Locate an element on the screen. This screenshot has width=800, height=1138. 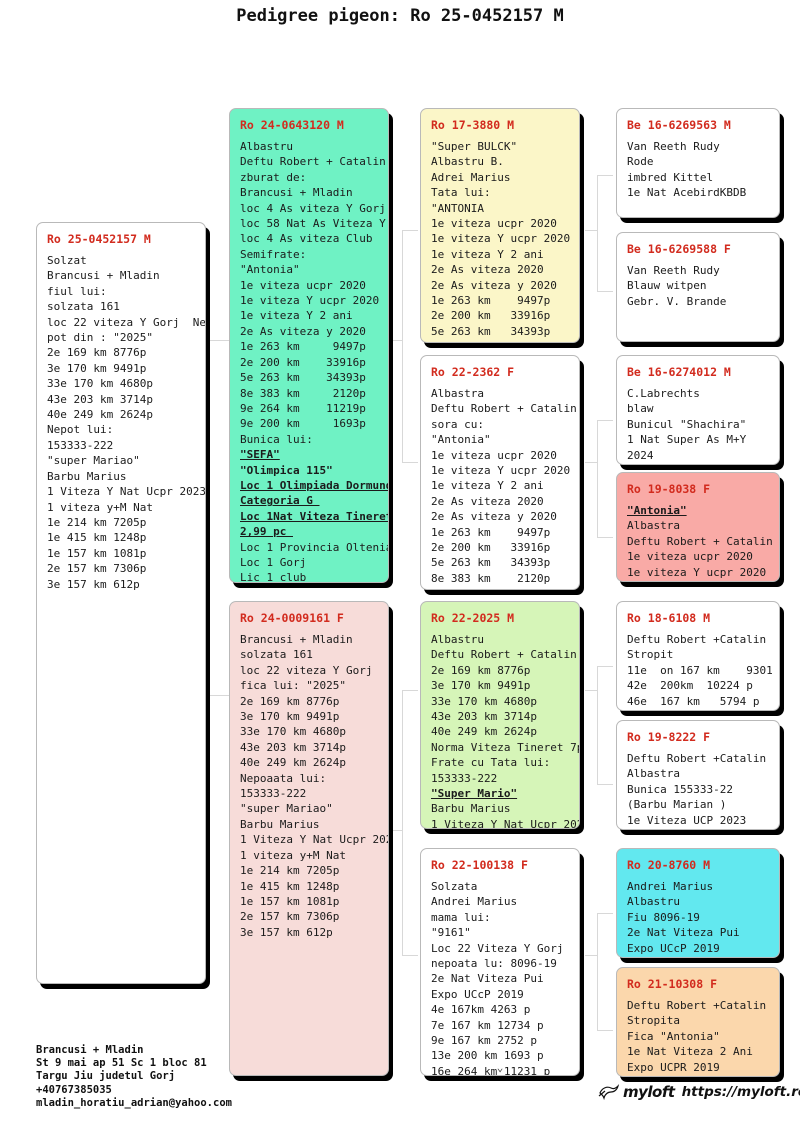
card-line: 2e As viteza 2020 is located at coordinates (487, 501).